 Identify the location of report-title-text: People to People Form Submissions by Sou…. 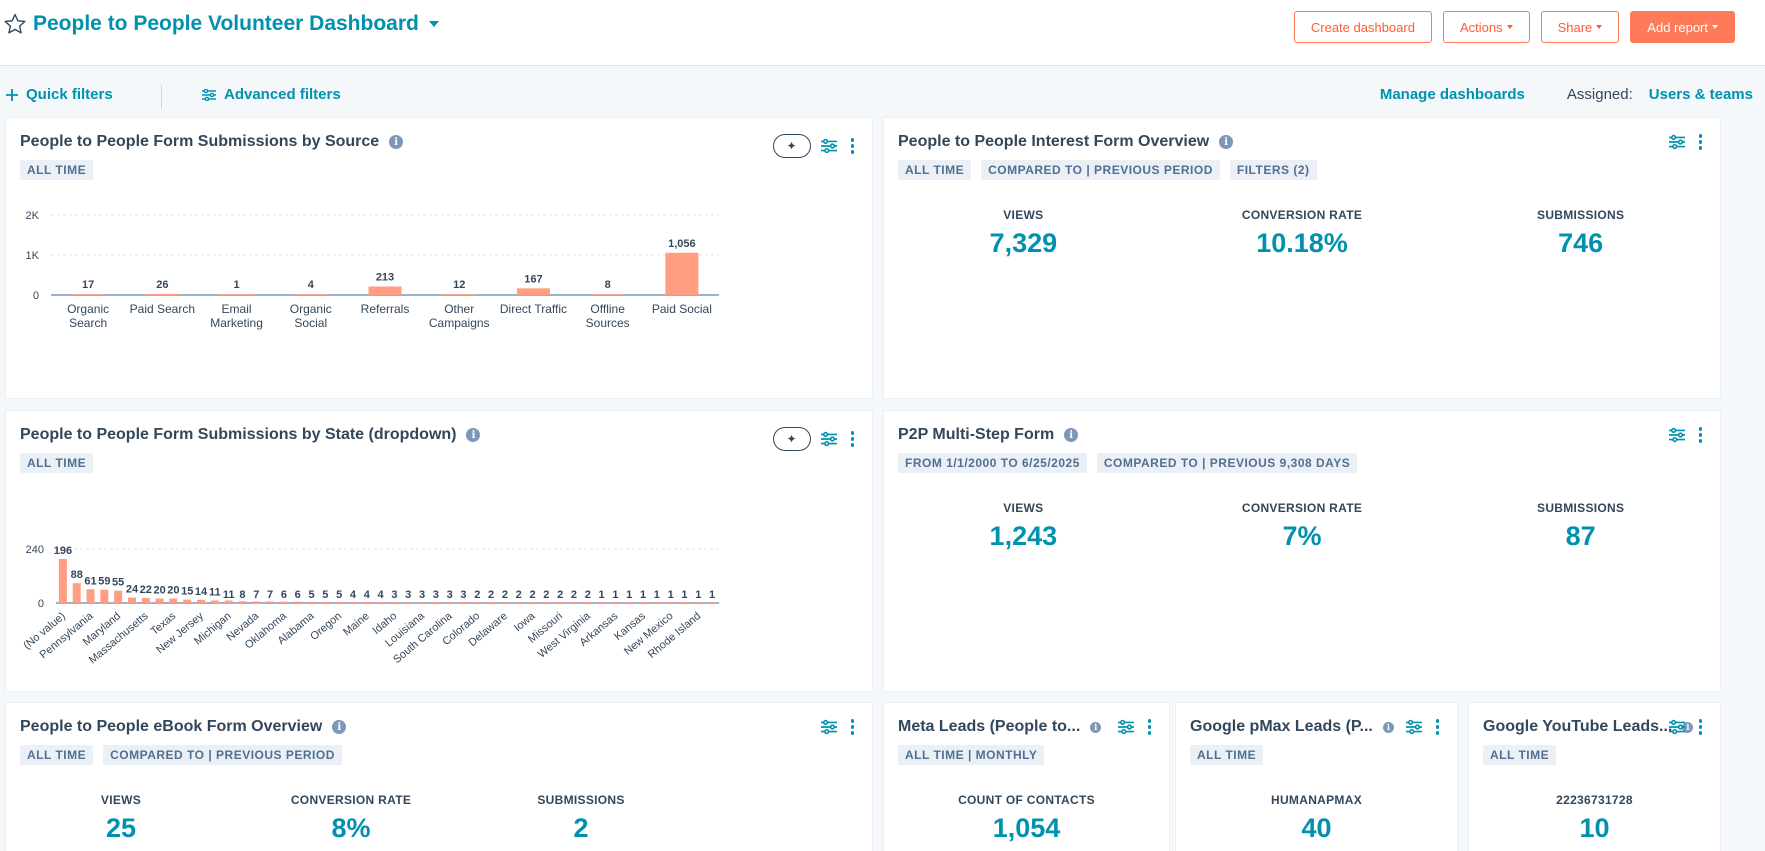
(200, 141).